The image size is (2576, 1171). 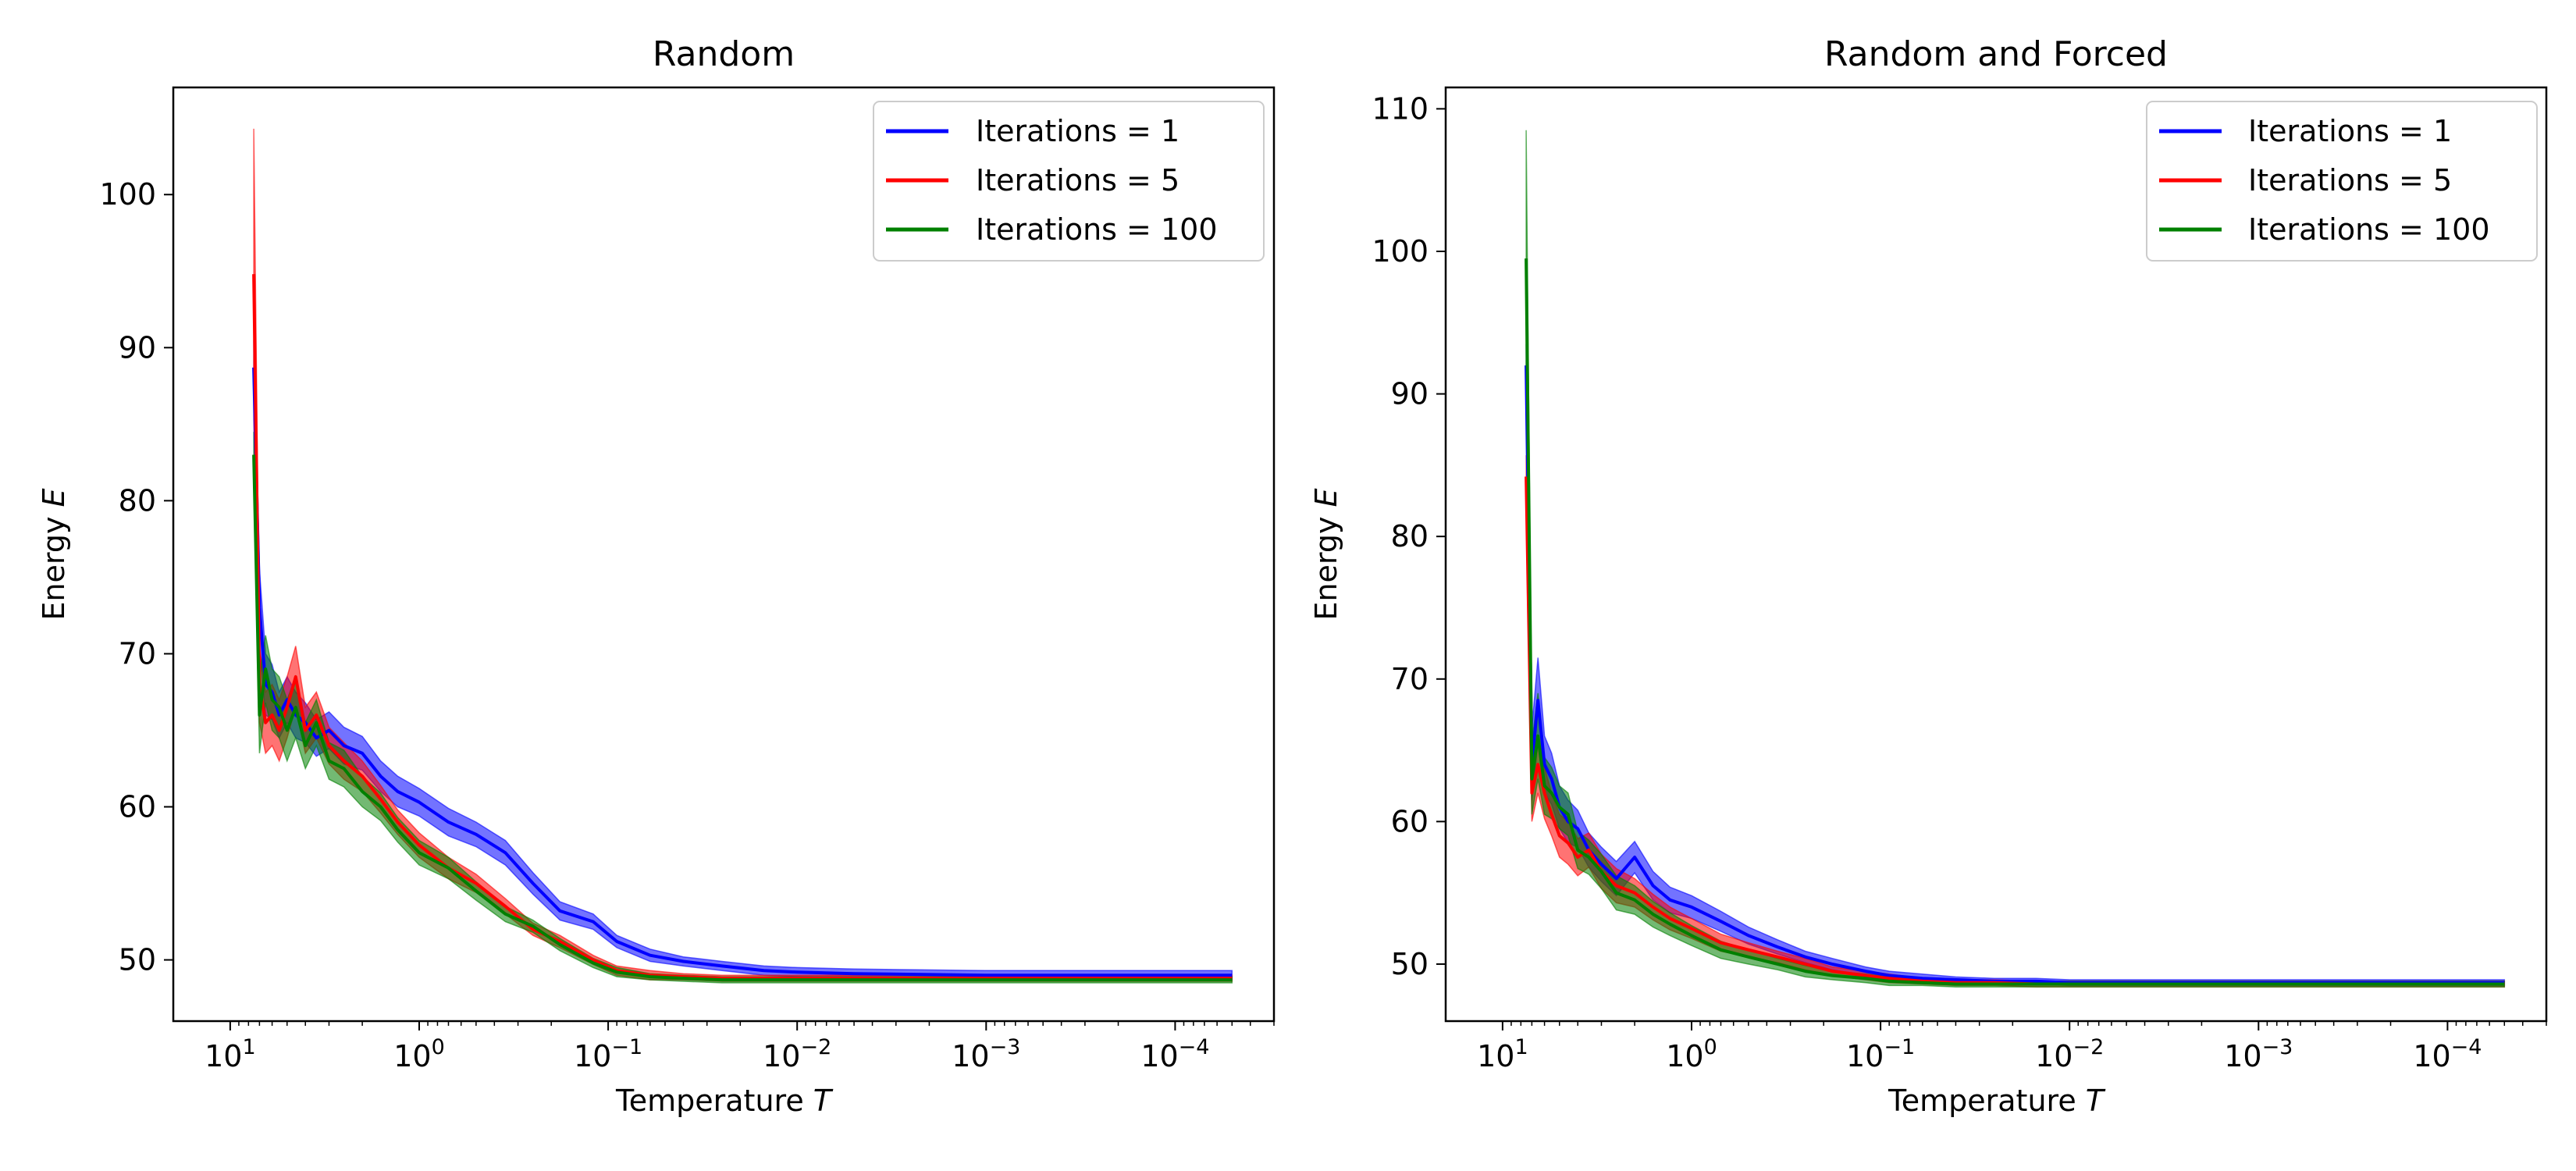 I want to click on chart-title: Random and Forced, so click(x=1996, y=54).